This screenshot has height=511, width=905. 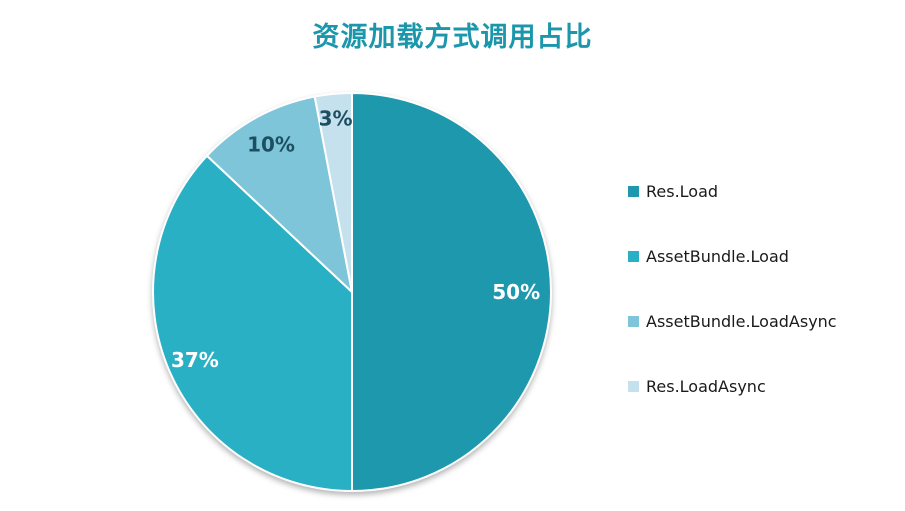 I want to click on legend-item-assetbundle-load: AssetBundle.Load, so click(x=732, y=256).